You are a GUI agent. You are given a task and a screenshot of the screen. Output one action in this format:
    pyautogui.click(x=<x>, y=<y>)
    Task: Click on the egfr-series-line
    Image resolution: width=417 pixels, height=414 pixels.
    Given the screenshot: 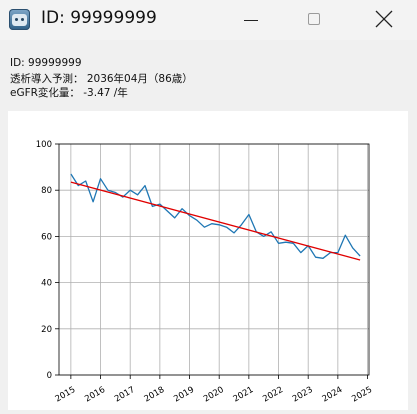 What is the action you would take?
    pyautogui.click(x=215, y=216)
    